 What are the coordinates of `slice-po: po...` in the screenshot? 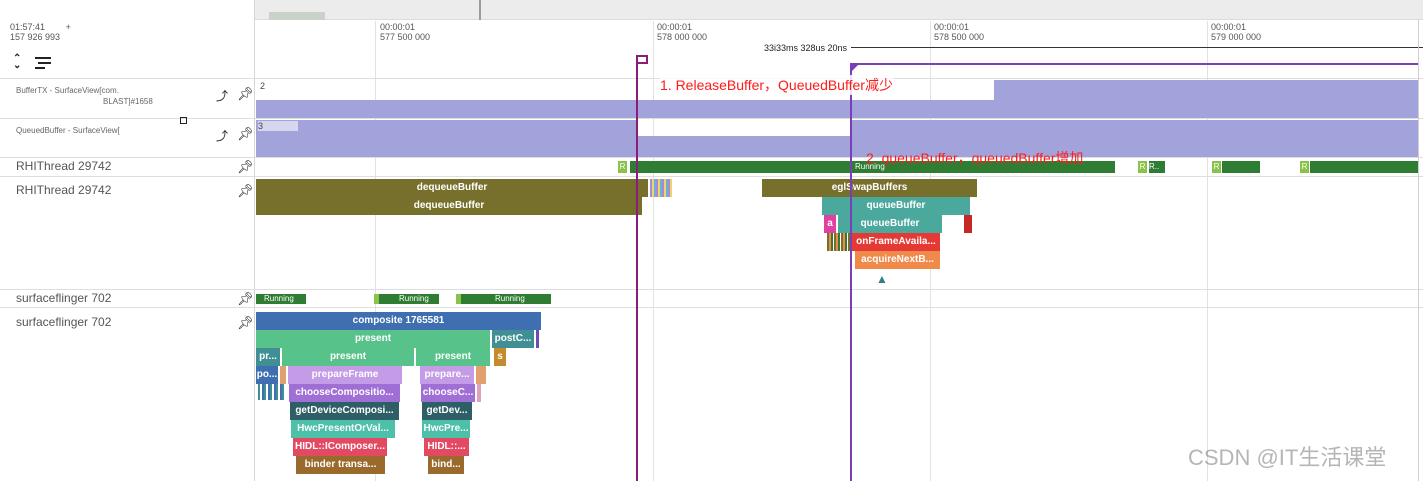 It's located at (267, 375).